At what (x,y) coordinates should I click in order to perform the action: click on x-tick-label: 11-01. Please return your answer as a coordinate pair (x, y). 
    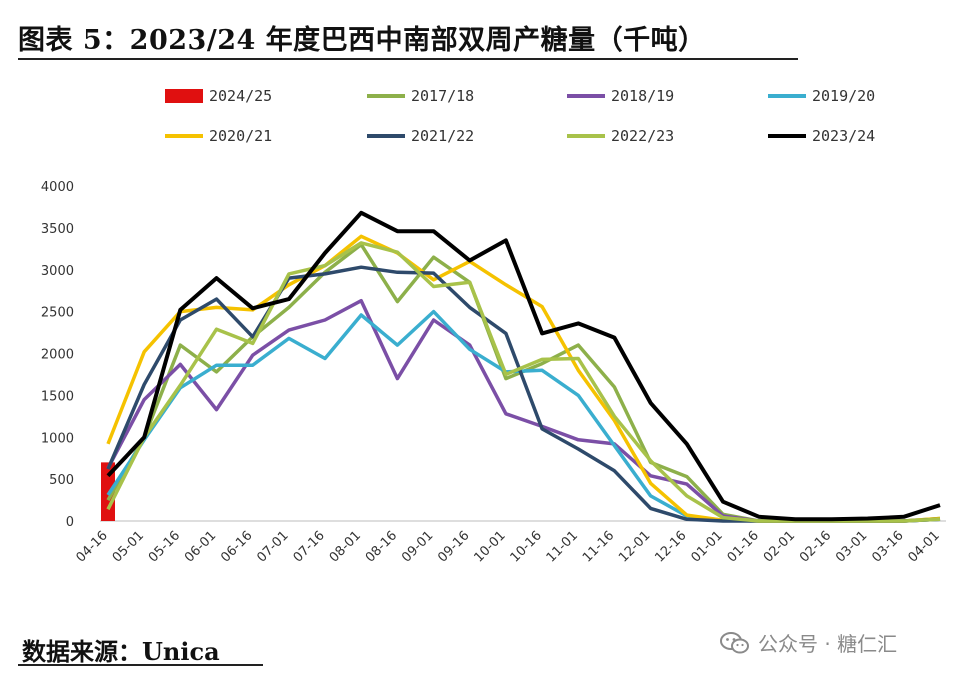
    Looking at the image, I should click on (562, 546).